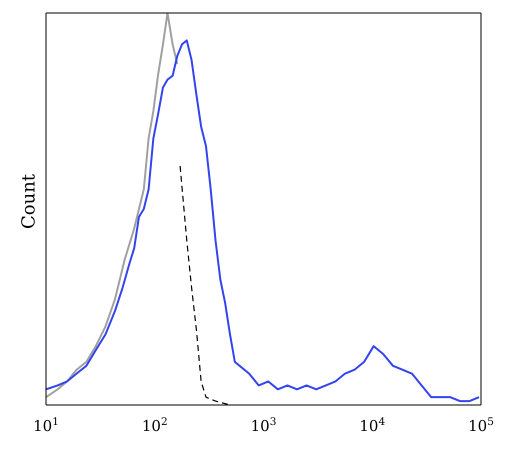 The image size is (506, 451). Describe the element at coordinates (155, 425) in the screenshot. I see `x-tick-label: 10$^{2}$` at that location.